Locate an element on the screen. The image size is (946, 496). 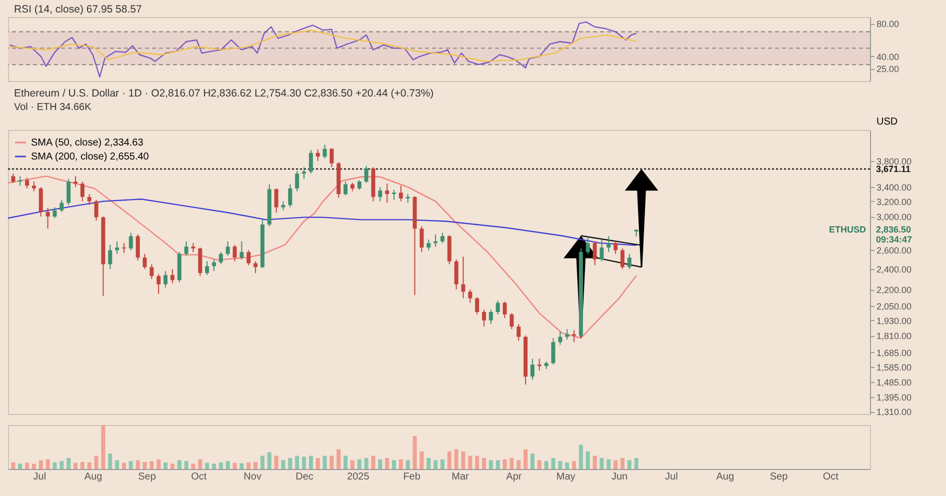
y-tick-label: 1,585.00 is located at coordinates (894, 367).